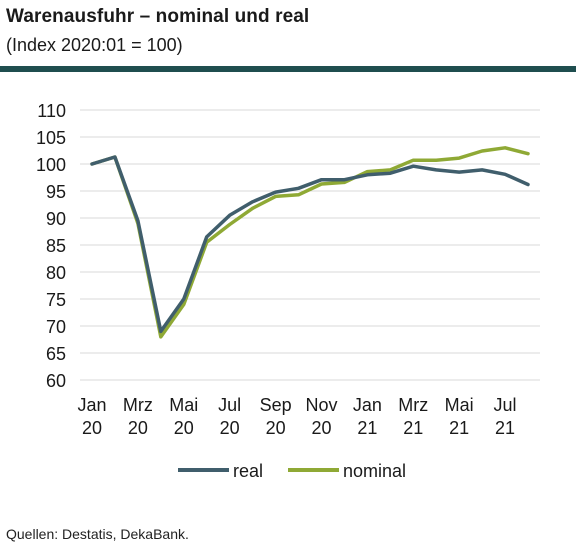  Describe the element at coordinates (276, 405) in the screenshot. I see `x-tick-month: Sep` at that location.